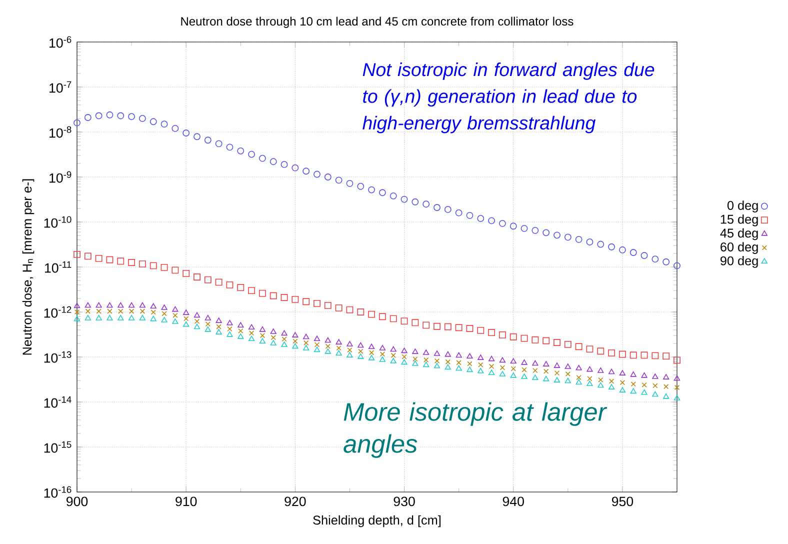 The image size is (788, 544). What do you see at coordinates (61, 42) in the screenshot?
I see `y-tick-label: 10$^{-6}$` at bounding box center [61, 42].